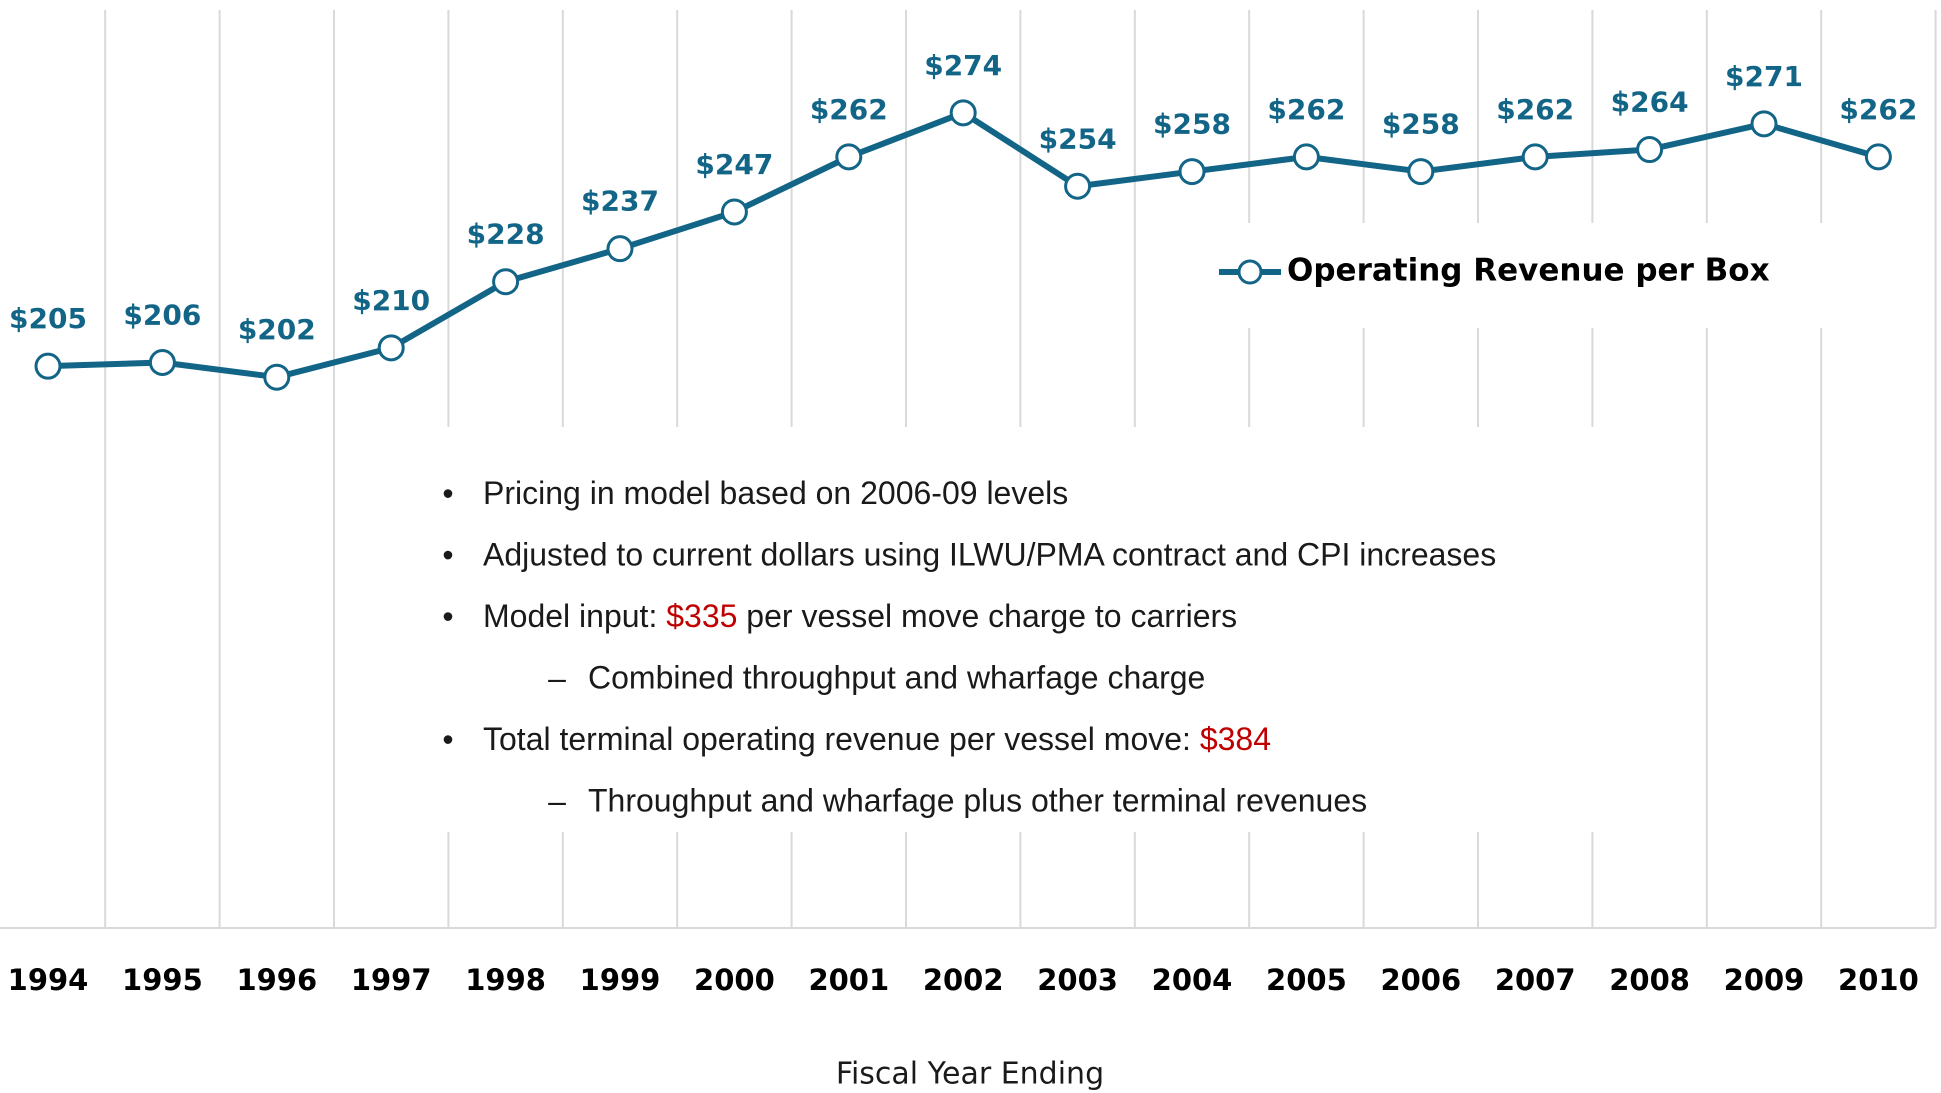  I want to click on data-label: $247, so click(734, 164).